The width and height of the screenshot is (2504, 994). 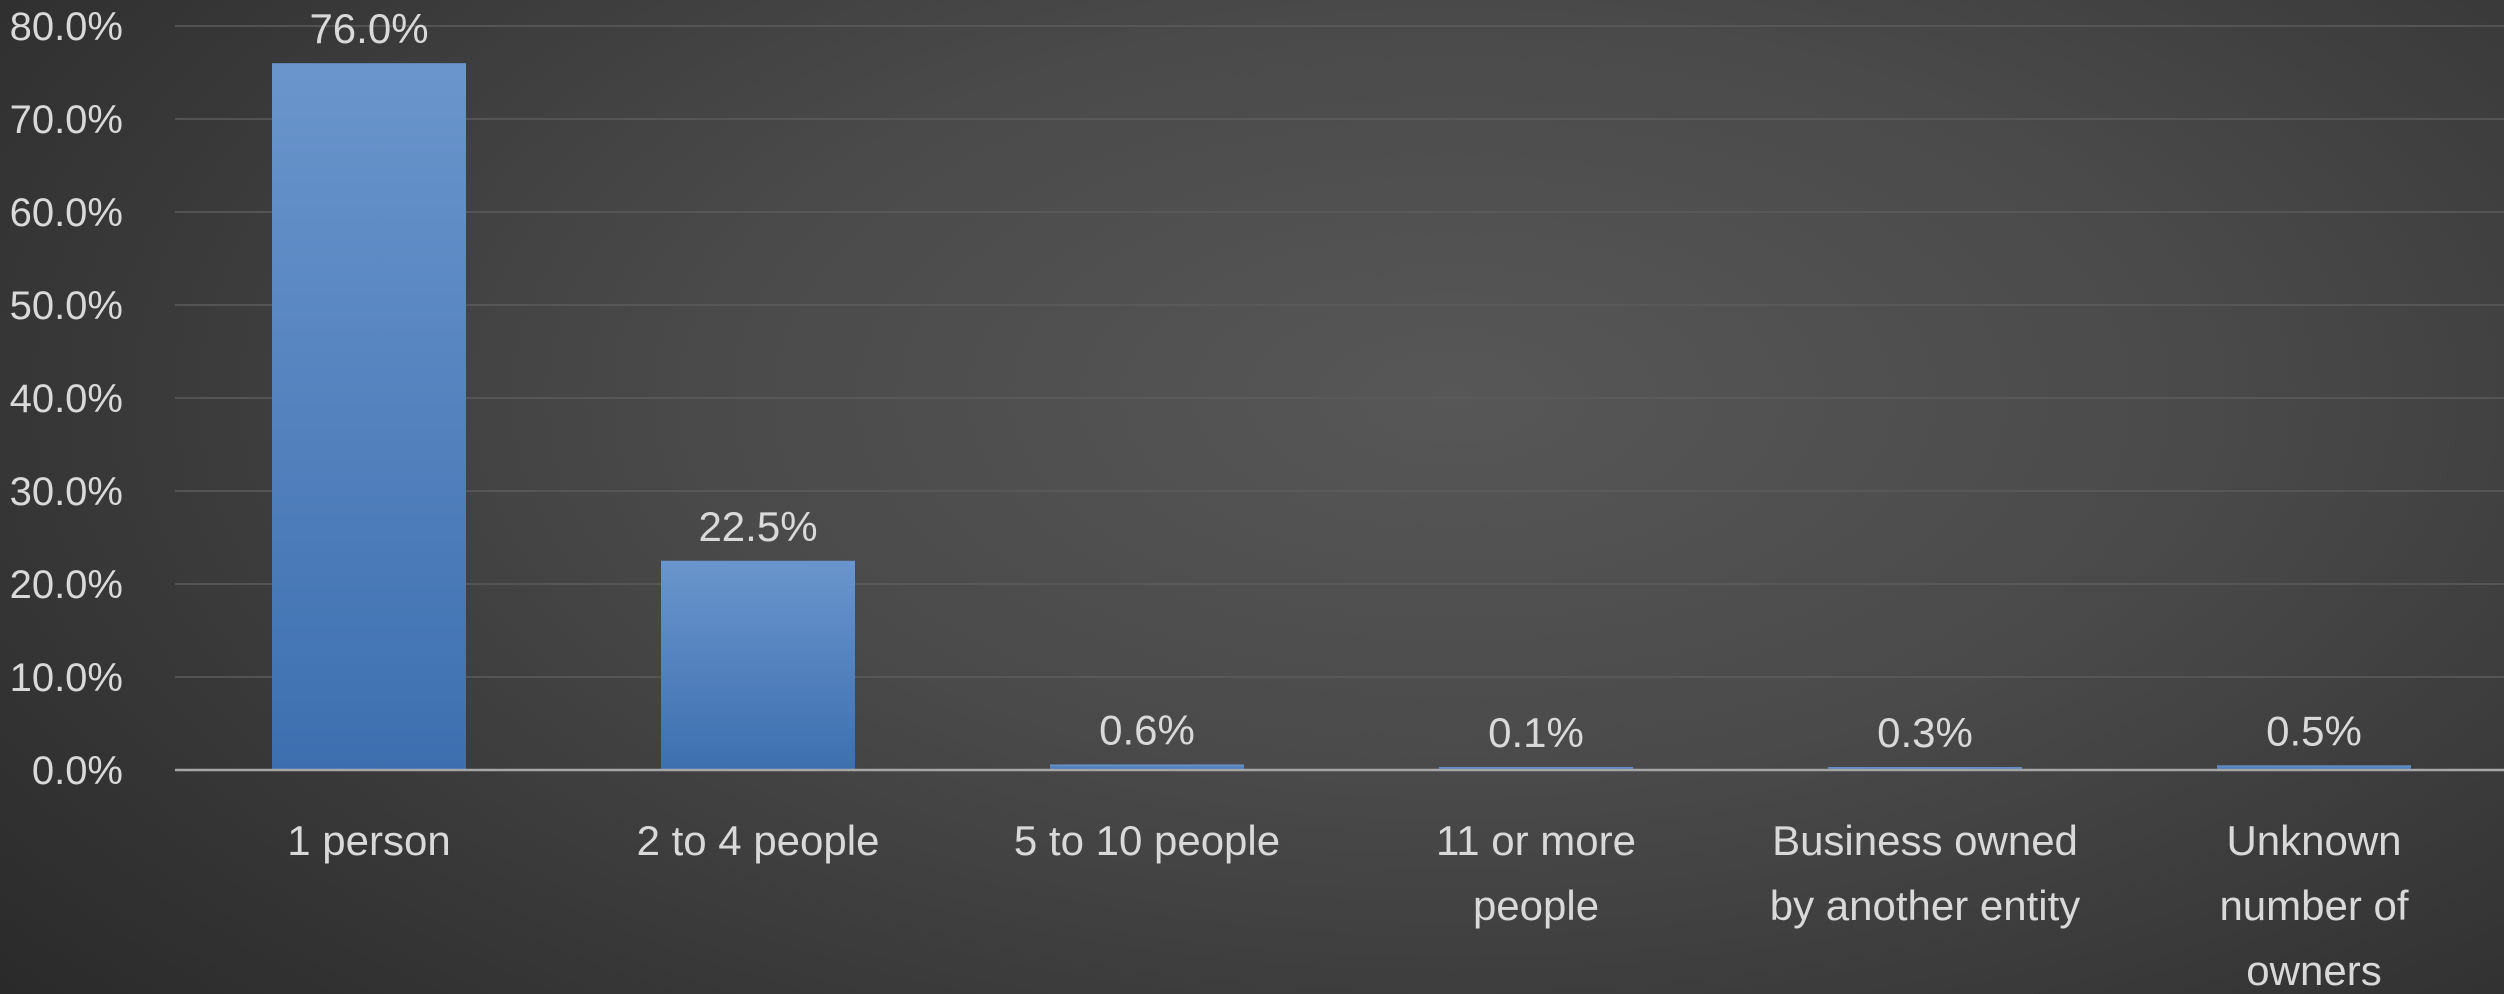 What do you see at coordinates (2314, 730) in the screenshot?
I see `data-label: 0.5%` at bounding box center [2314, 730].